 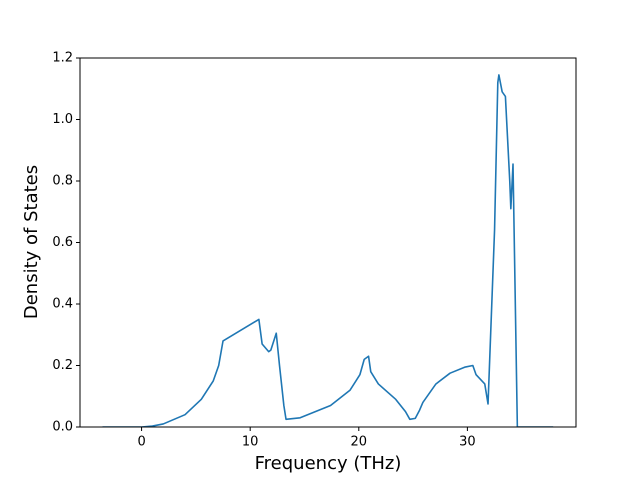 I want to click on y-axis-label: Density of States, so click(x=31, y=242).